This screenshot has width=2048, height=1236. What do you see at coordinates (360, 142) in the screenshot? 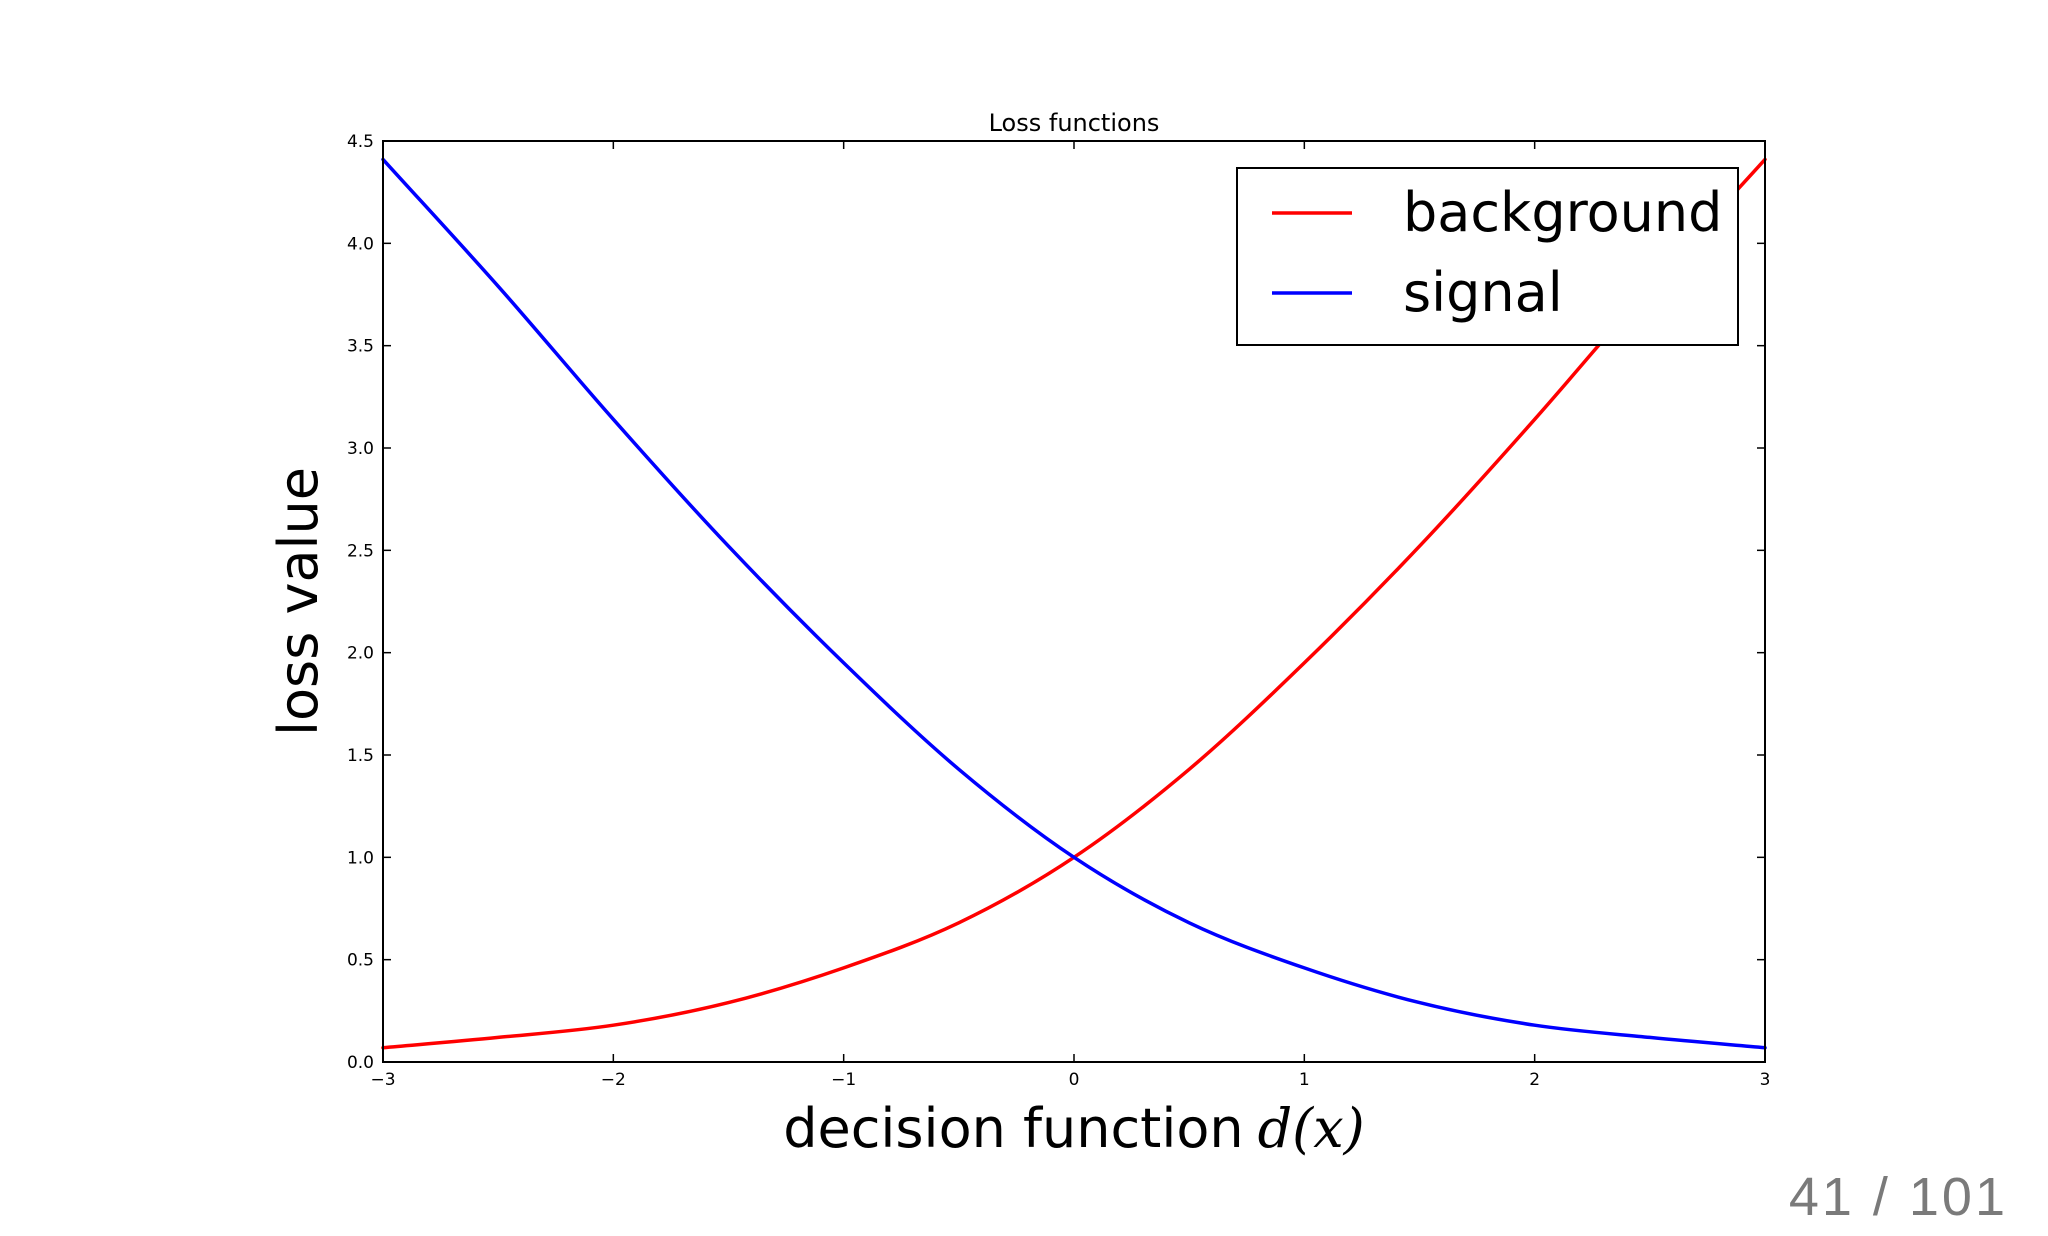
I see `y-tick-label: 4.5` at bounding box center [360, 142].